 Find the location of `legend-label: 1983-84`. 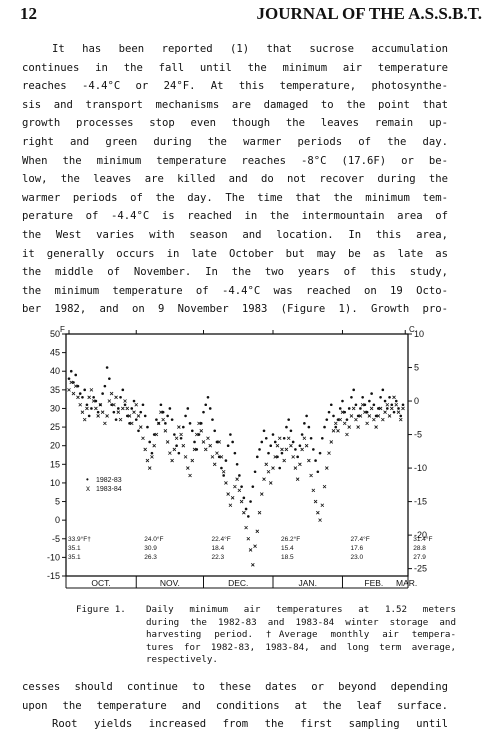

legend-label: 1983-84 is located at coordinates (109, 489).